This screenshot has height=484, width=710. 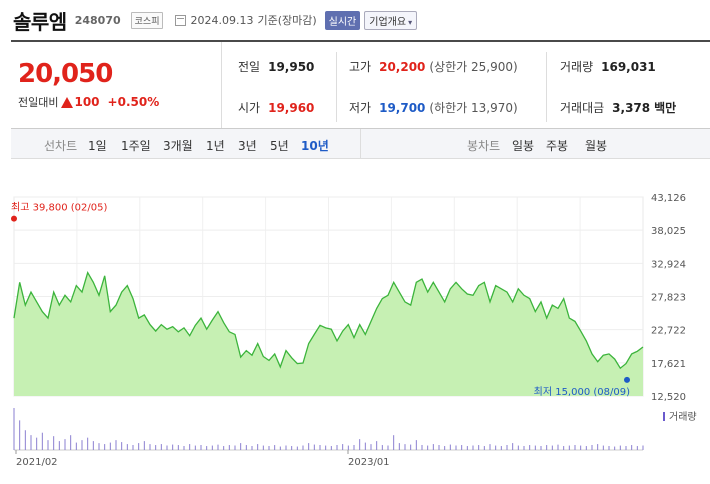 What do you see at coordinates (668, 231) in the screenshot?
I see `y-tick-label: 38,025` at bounding box center [668, 231].